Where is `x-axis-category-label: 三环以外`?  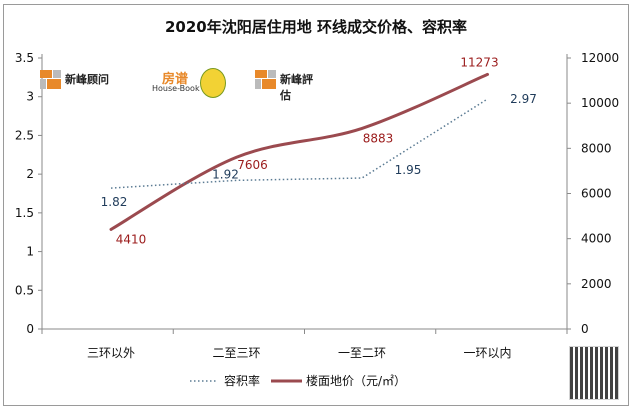 x-axis-category-label: 三环以外 is located at coordinates (111, 353).